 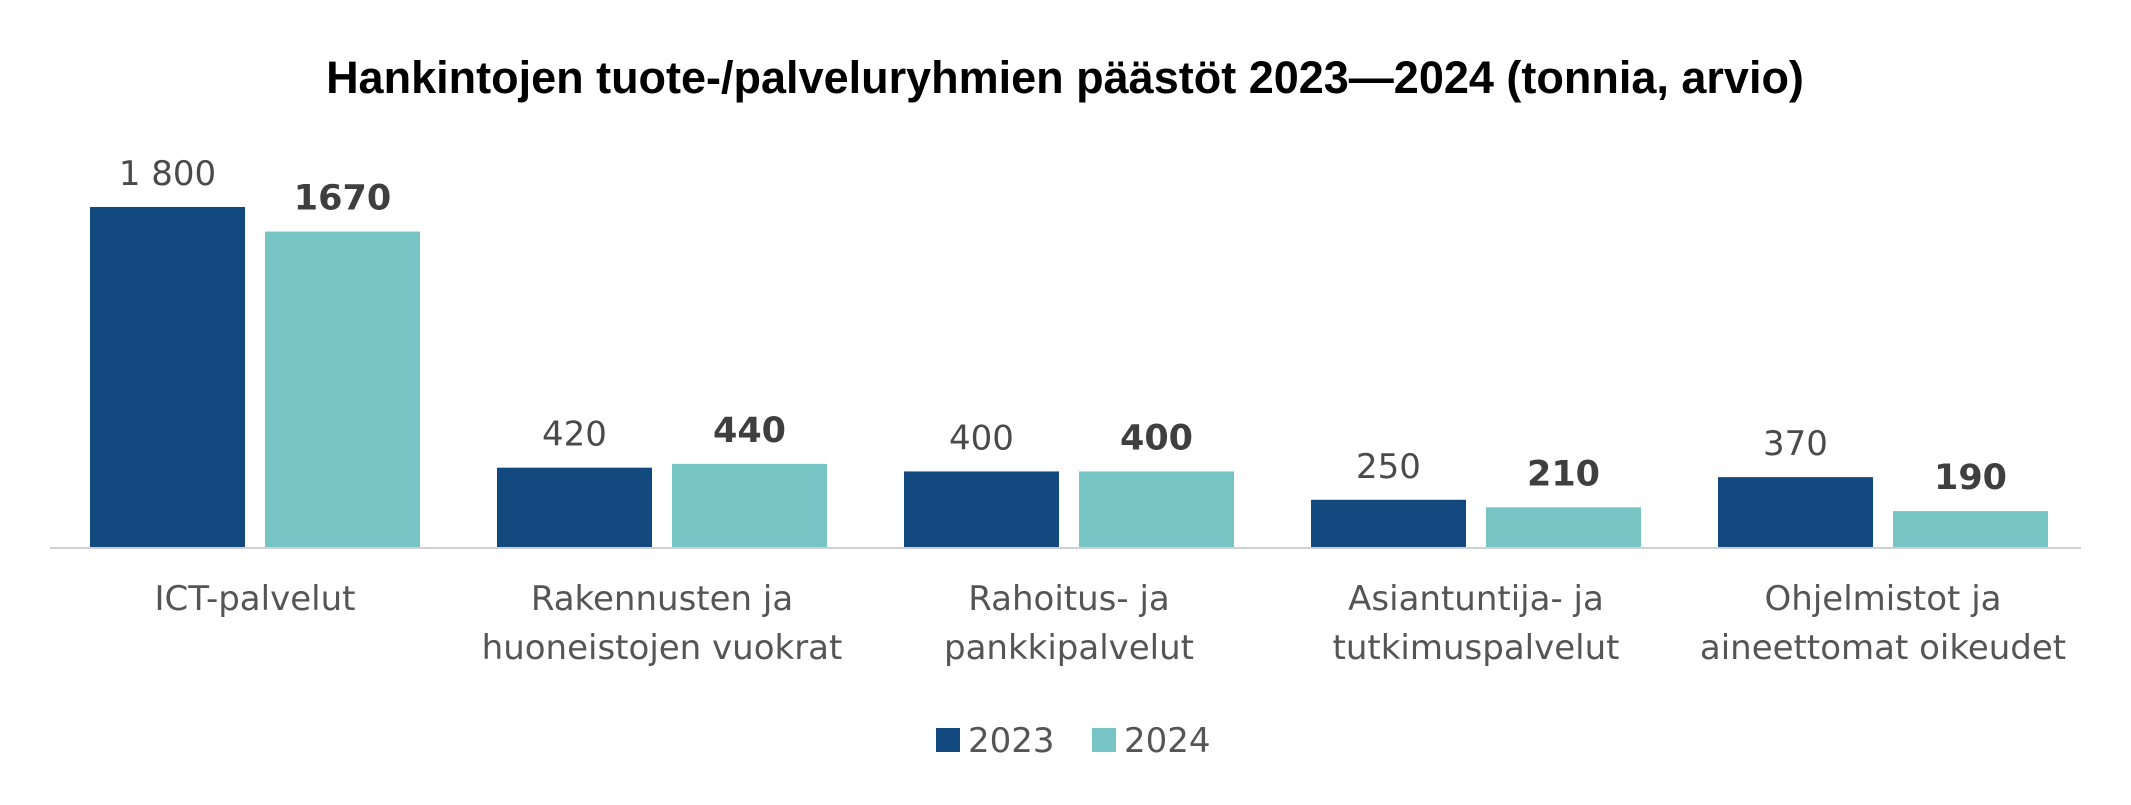 I want to click on category-label-0: ICT-palvelut, so click(x=255, y=599).